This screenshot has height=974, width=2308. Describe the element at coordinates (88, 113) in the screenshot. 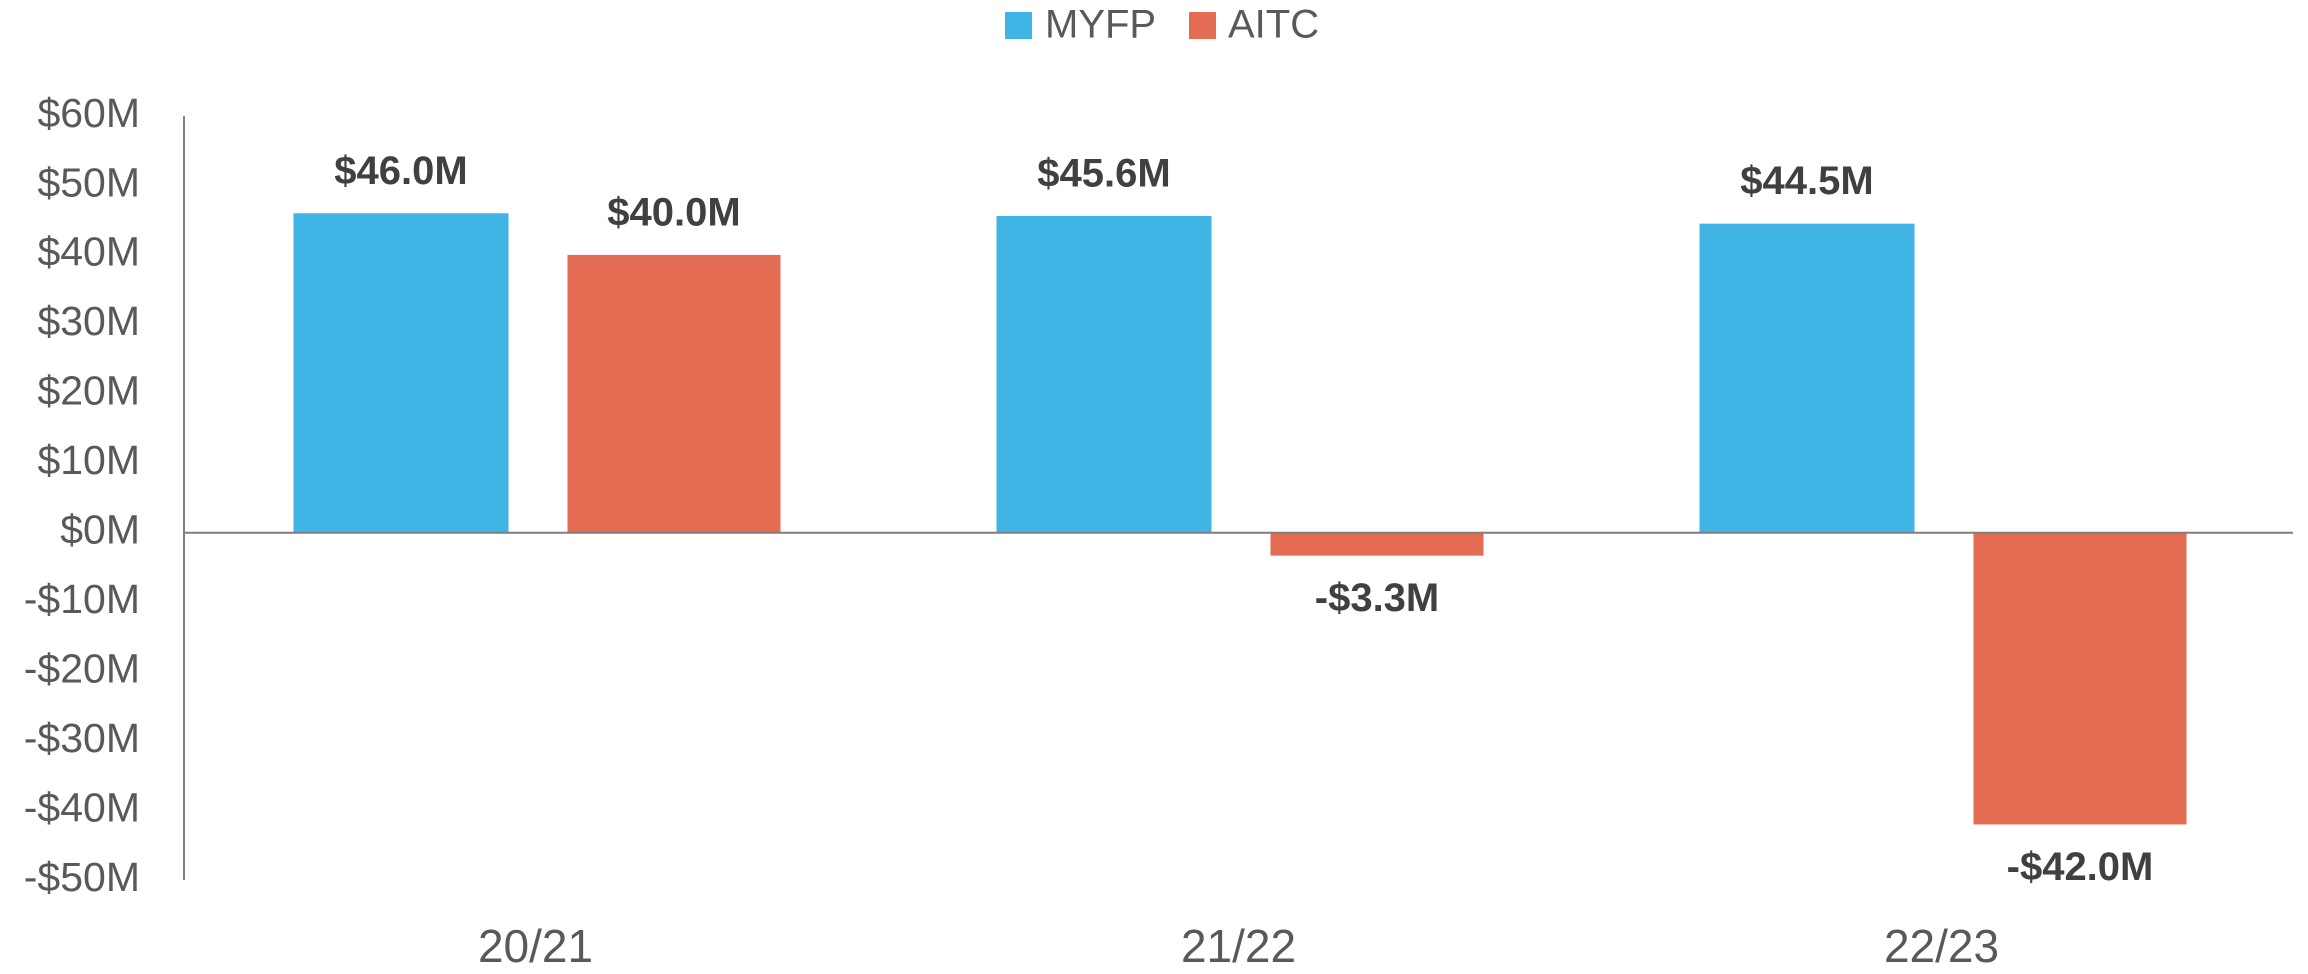

I see `y-tick-label: $60M` at that location.